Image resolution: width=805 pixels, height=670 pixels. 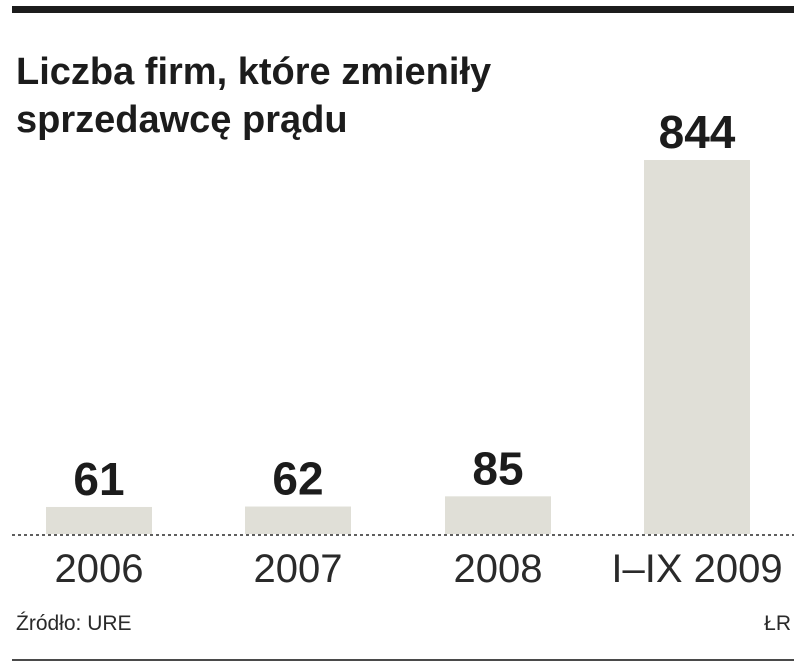 I want to click on bar-value-label-2: 62, so click(x=297, y=479).